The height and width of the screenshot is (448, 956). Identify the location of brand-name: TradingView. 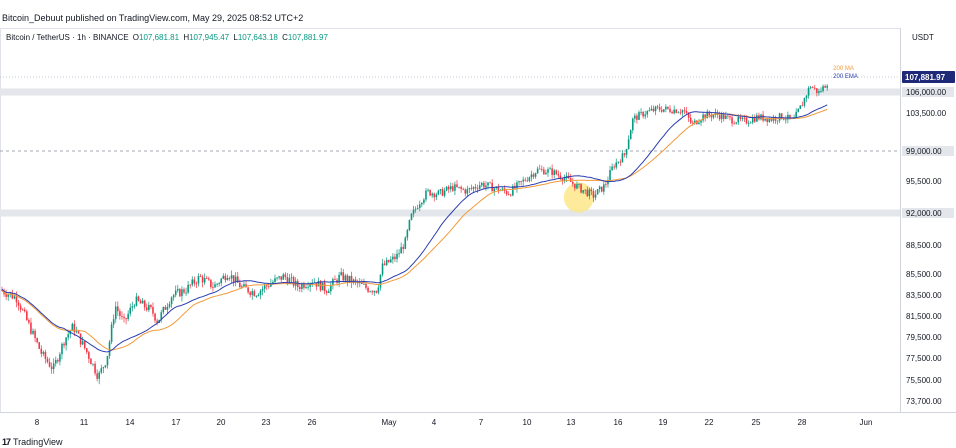
(38, 442).